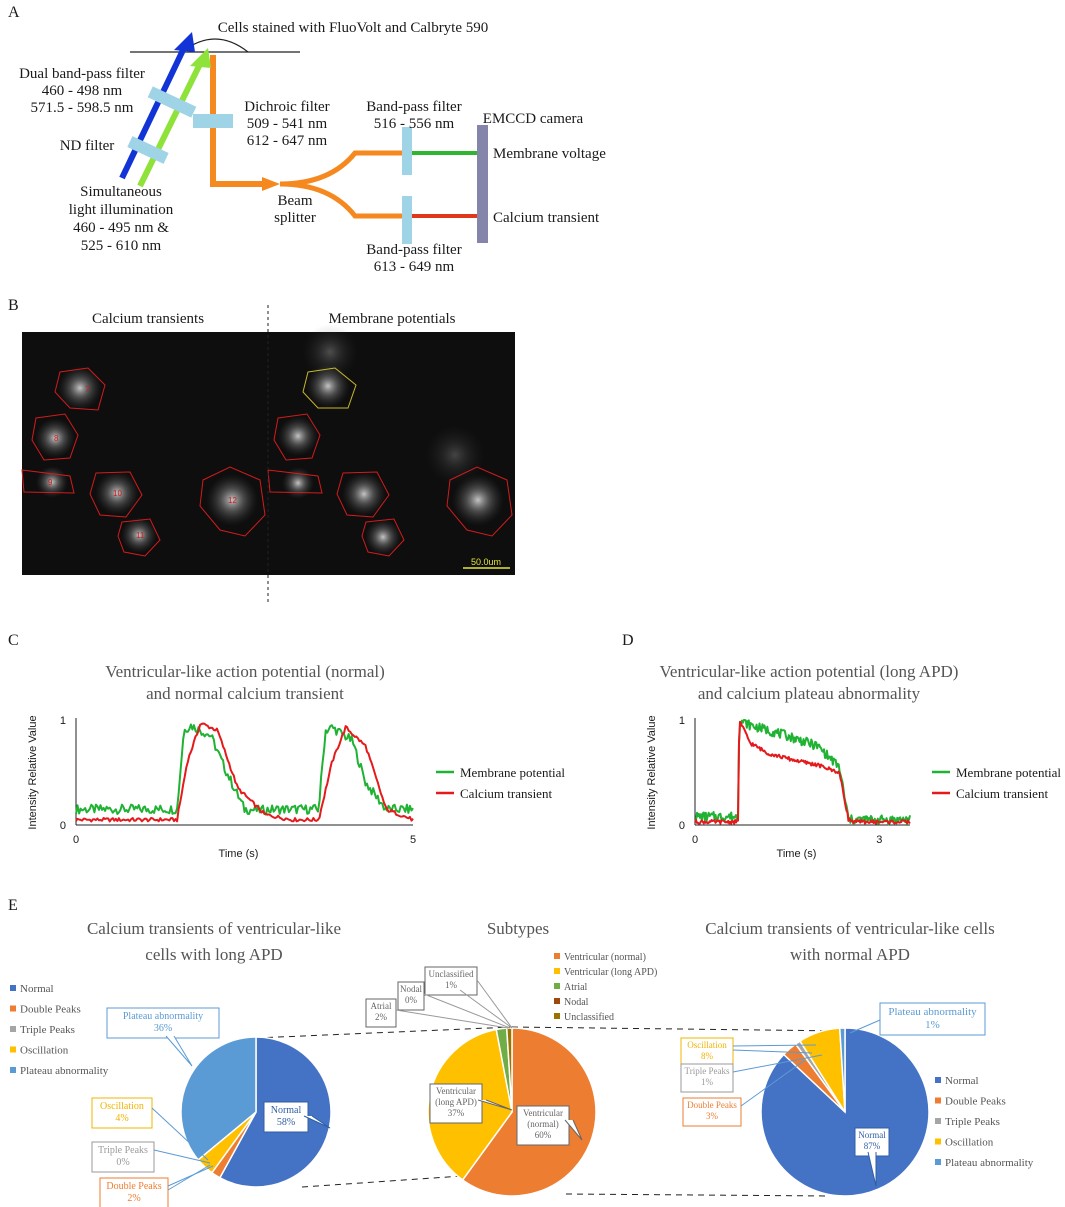 Image resolution: width=1065 pixels, height=1207 pixels. Describe the element at coordinates (533, 119) in the screenshot. I see `camera-label: EMCCD camera` at that location.